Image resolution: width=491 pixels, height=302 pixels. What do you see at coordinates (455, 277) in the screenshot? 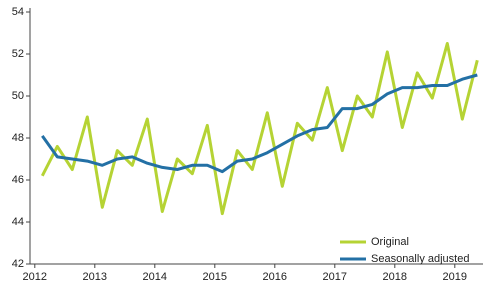
I see `x-tick-label: 2019` at bounding box center [455, 277].